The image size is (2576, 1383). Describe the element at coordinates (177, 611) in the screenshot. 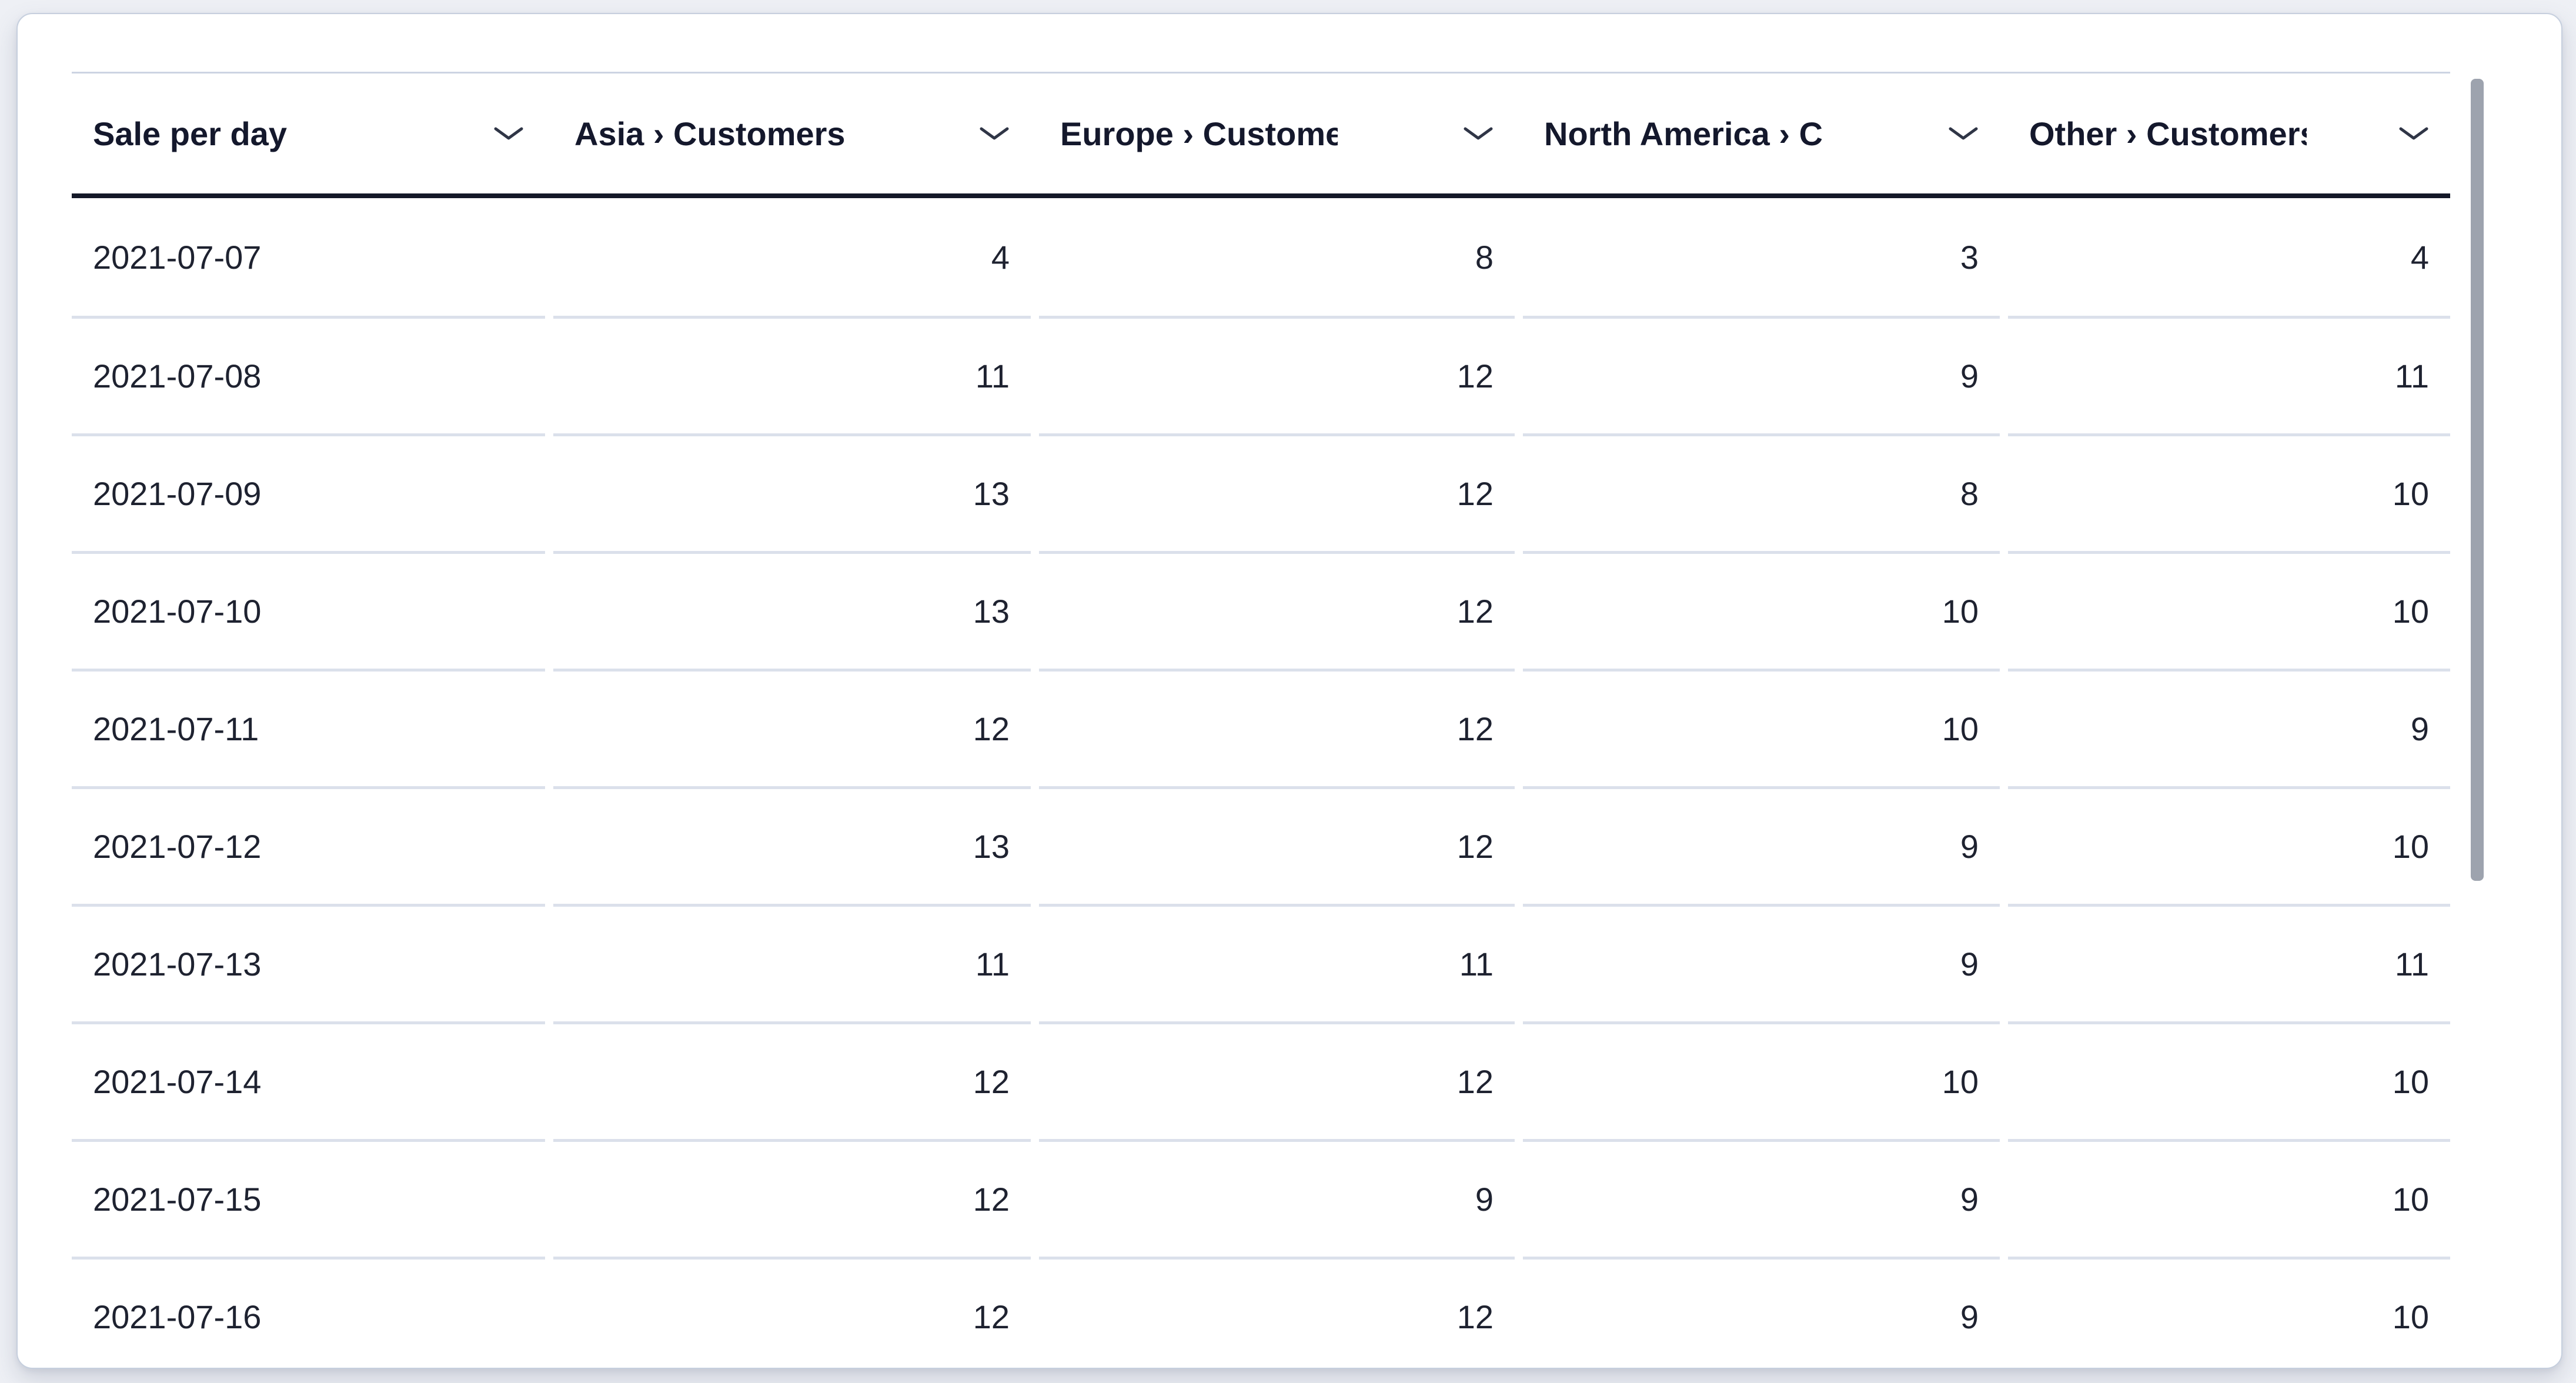

I see `date-value: 2021-07-10` at that location.